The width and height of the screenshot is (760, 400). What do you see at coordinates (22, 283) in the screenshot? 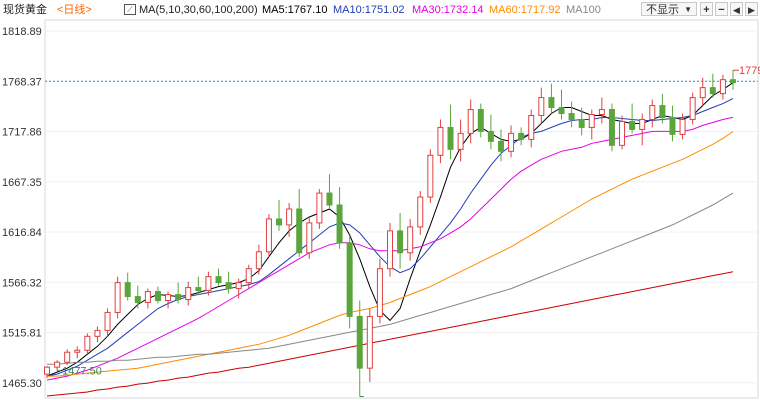
I see `y-tick-label: 1566.32` at bounding box center [22, 283].